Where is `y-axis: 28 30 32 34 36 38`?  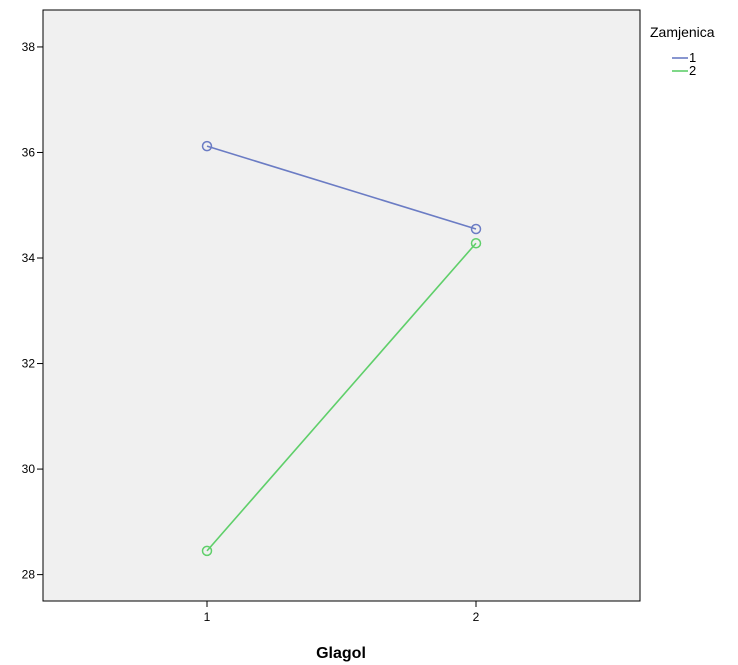 y-axis: 28 30 32 34 36 38 is located at coordinates (32, 311).